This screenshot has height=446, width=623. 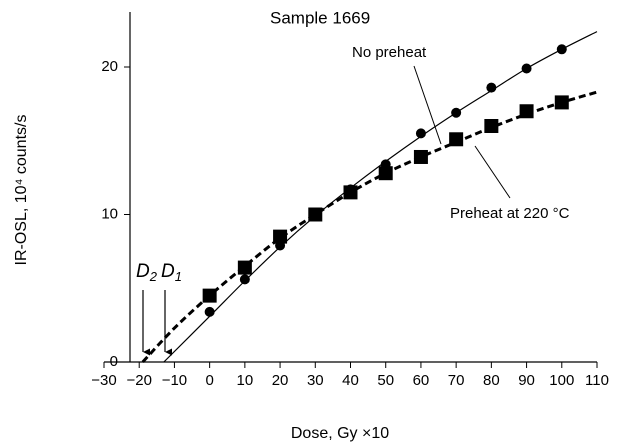 What do you see at coordinates (109, 213) in the screenshot?
I see `y-tick-label: 10` at bounding box center [109, 213].